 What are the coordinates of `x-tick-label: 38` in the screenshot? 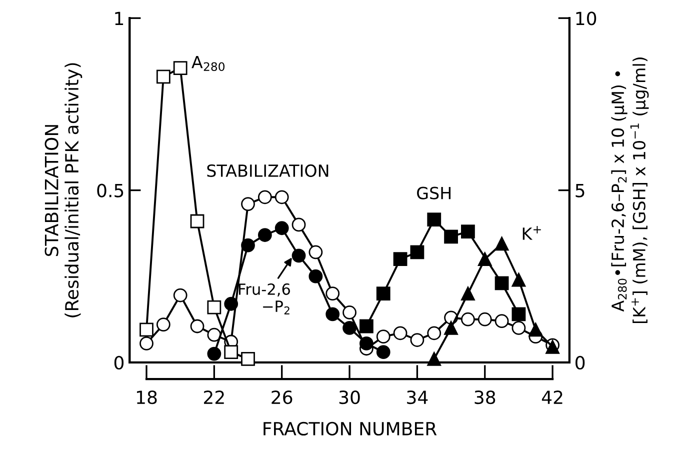 It's located at (485, 397).